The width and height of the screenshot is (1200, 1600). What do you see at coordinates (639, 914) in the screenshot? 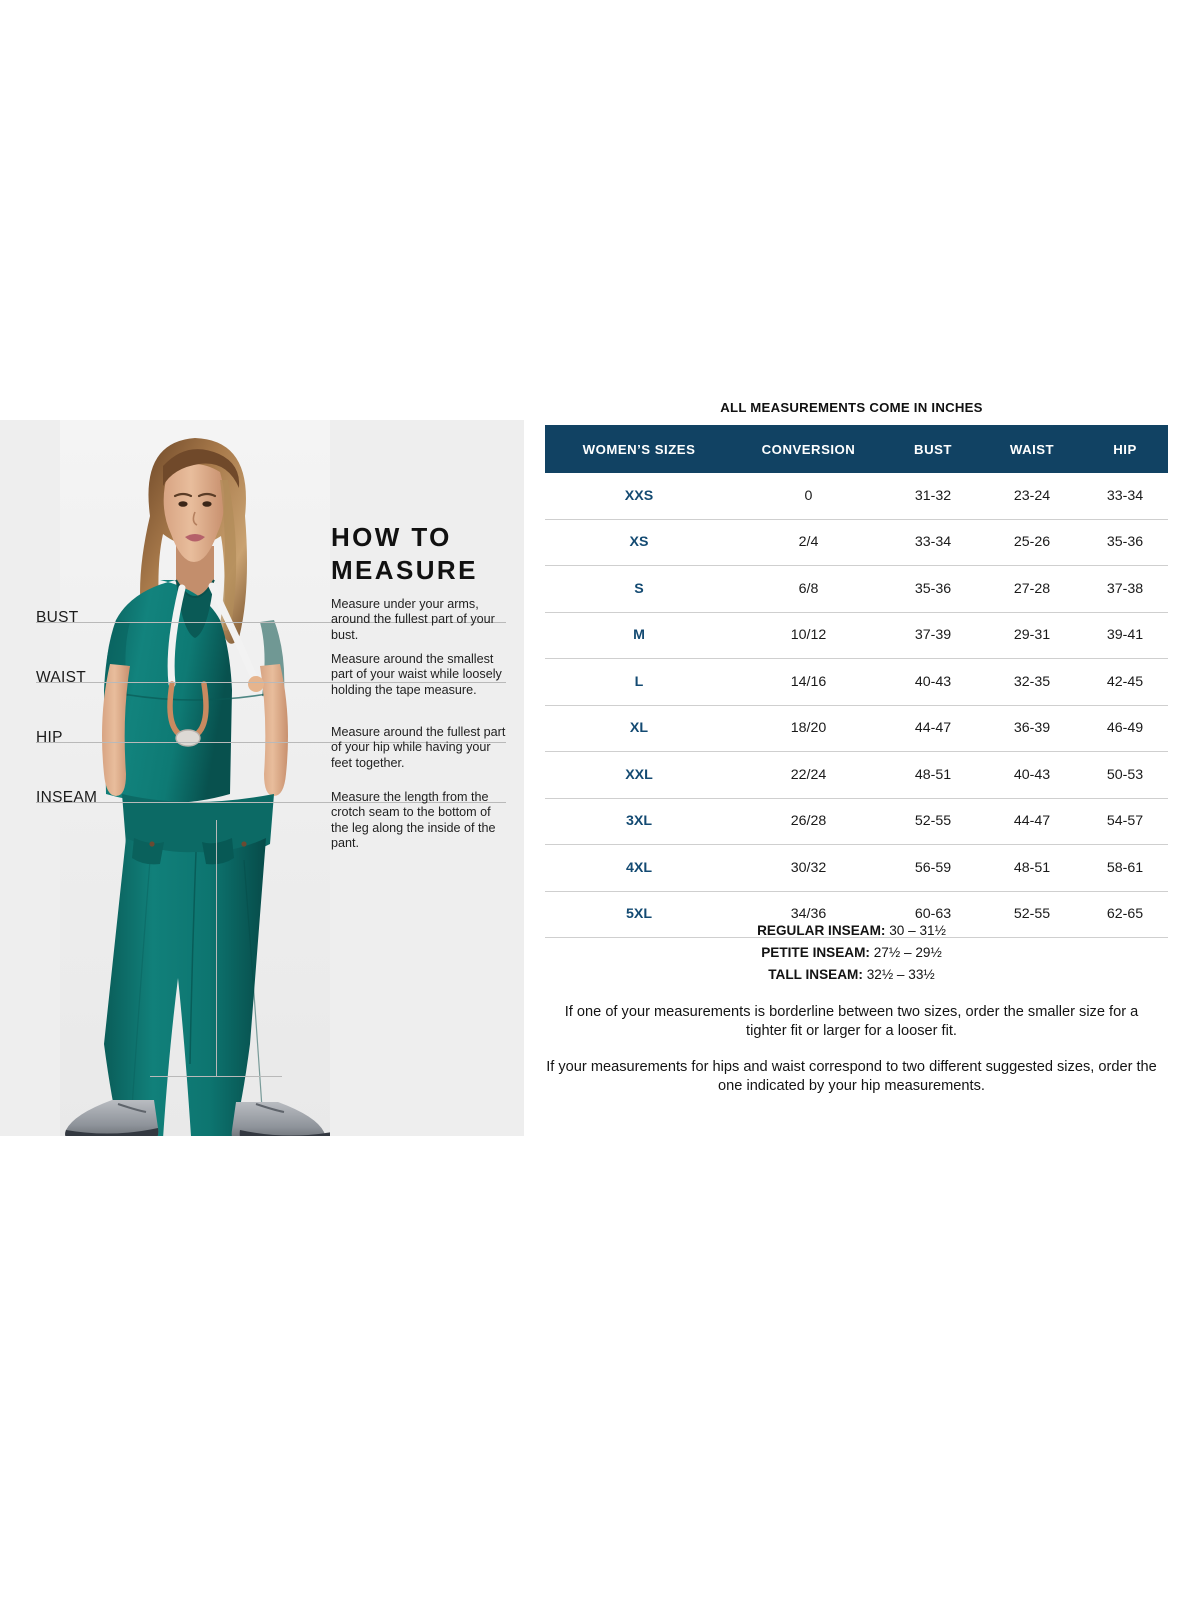
I see `cell-size: 5XL` at bounding box center [639, 914].